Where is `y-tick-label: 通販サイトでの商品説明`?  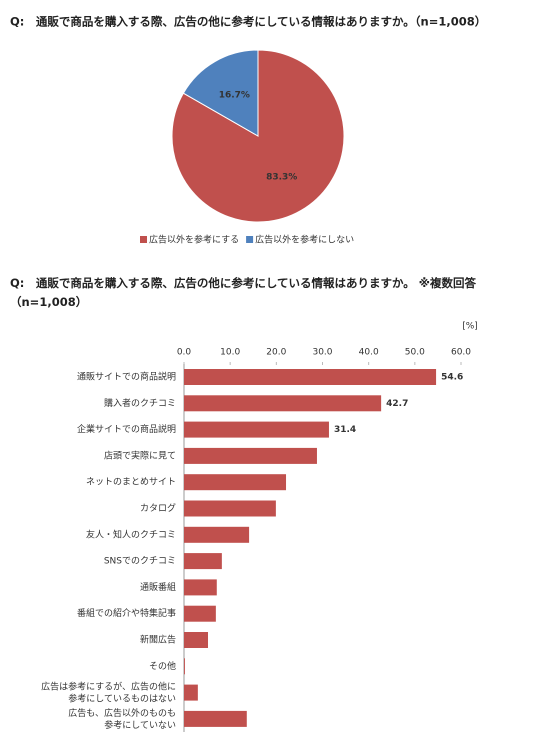
y-tick-label: 通販サイトでの商品説明 is located at coordinates (126, 377).